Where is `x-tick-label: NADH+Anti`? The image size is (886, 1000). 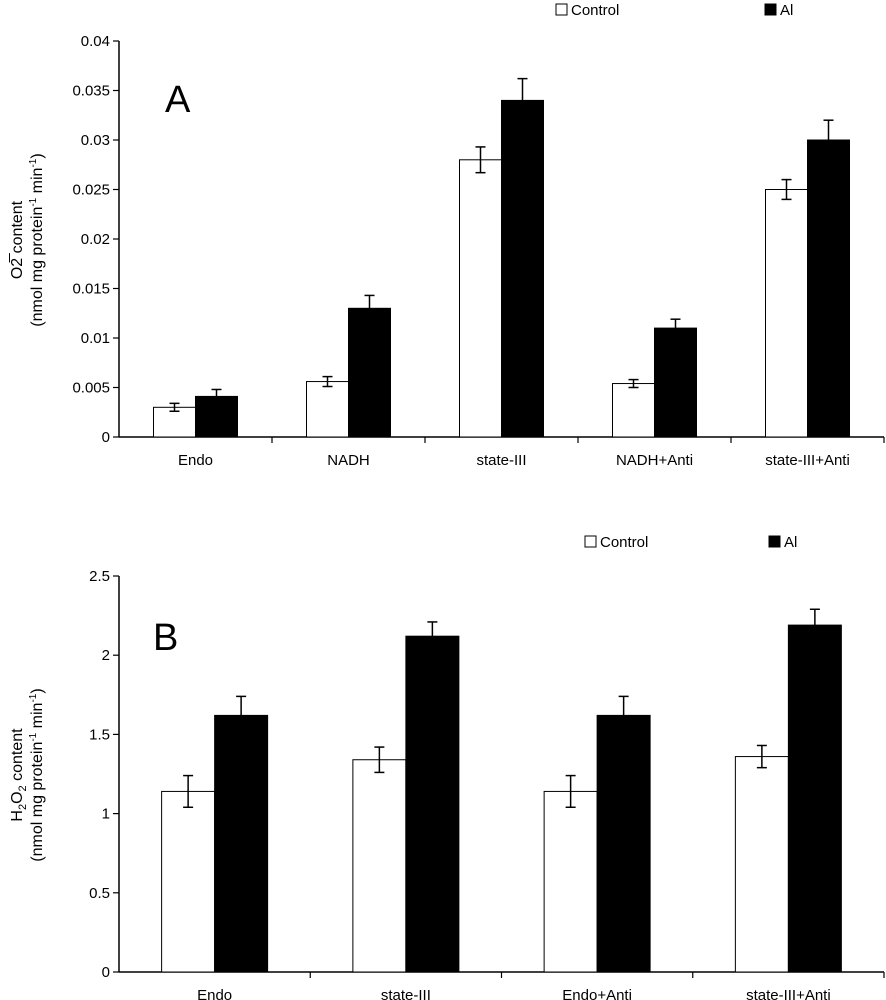
x-tick-label: NADH+Anti is located at coordinates (654, 460).